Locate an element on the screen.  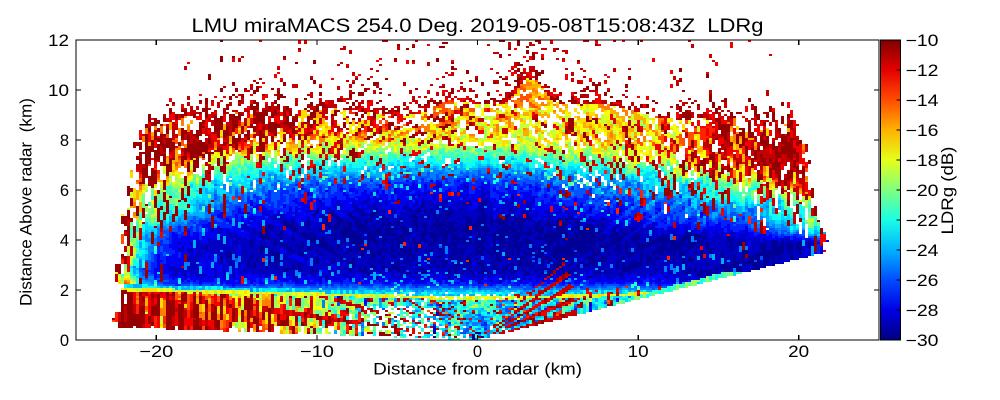
svg-text: −24 is located at coordinates (922, 251).